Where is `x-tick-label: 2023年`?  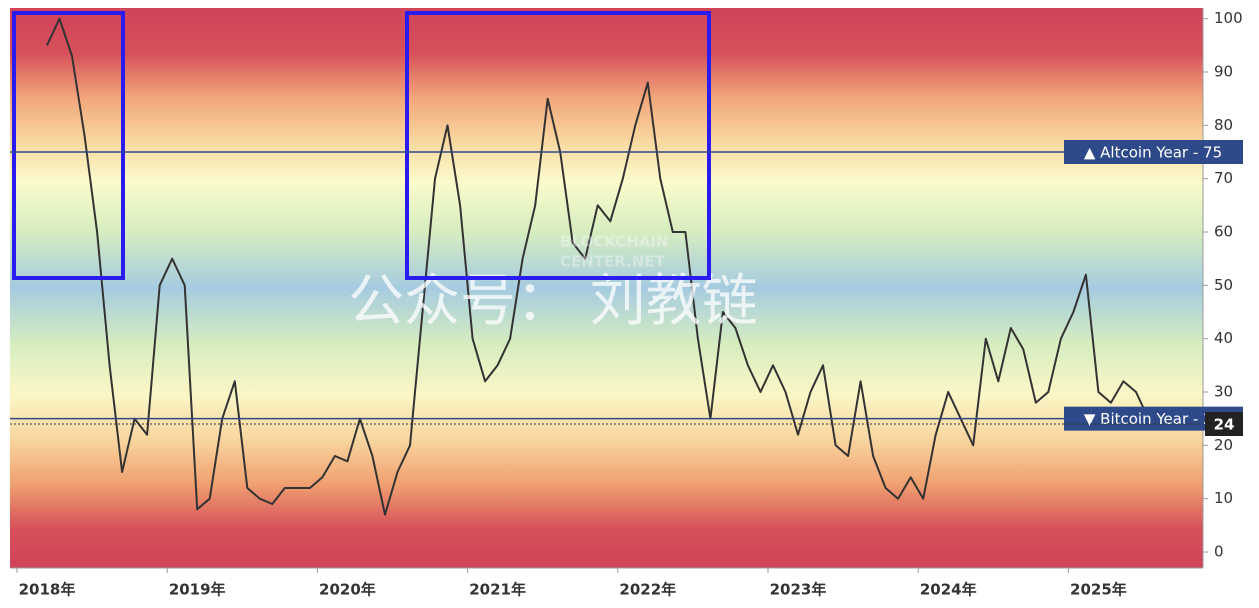 x-tick-label: 2023年 is located at coordinates (798, 590).